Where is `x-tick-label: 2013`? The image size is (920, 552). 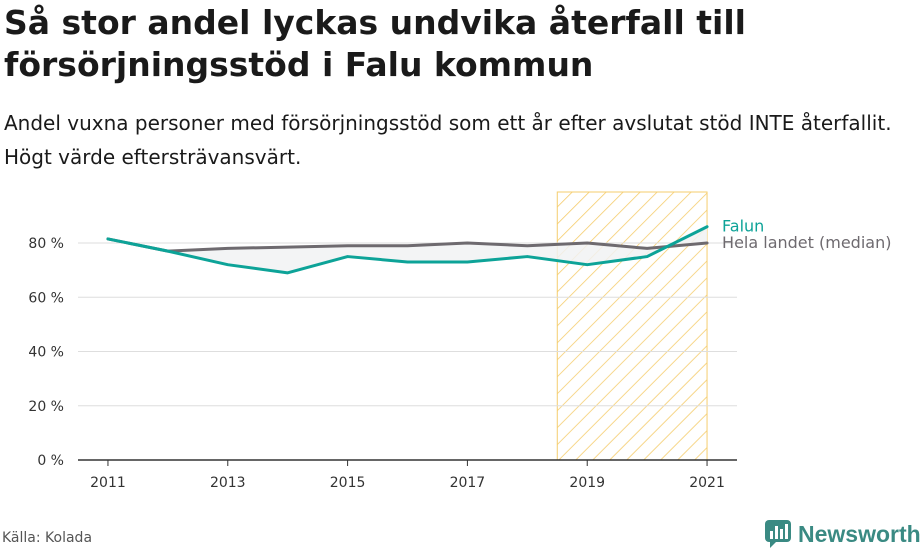 x-tick-label: 2013 is located at coordinates (228, 483).